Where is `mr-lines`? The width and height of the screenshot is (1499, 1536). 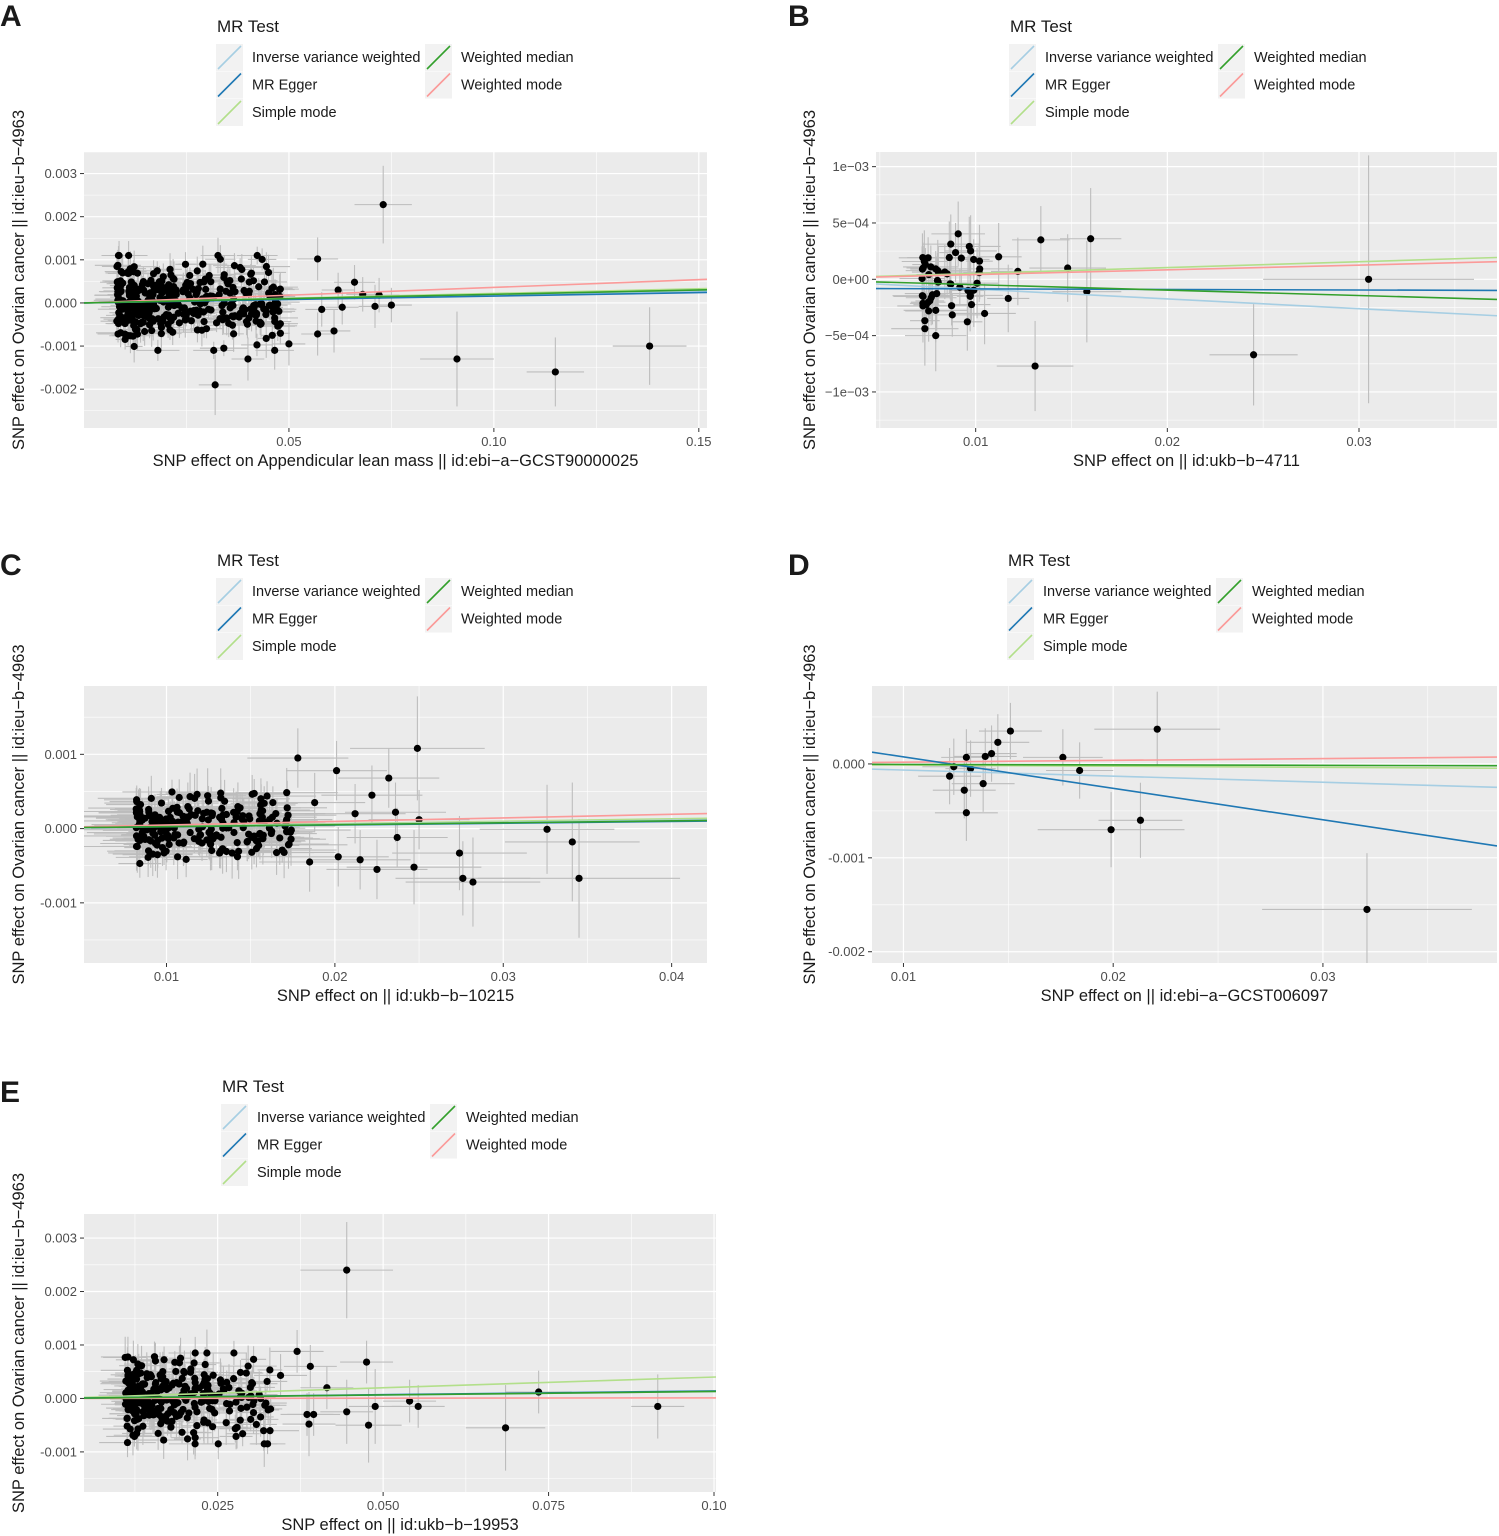
mr-lines is located at coordinates (395, 291).